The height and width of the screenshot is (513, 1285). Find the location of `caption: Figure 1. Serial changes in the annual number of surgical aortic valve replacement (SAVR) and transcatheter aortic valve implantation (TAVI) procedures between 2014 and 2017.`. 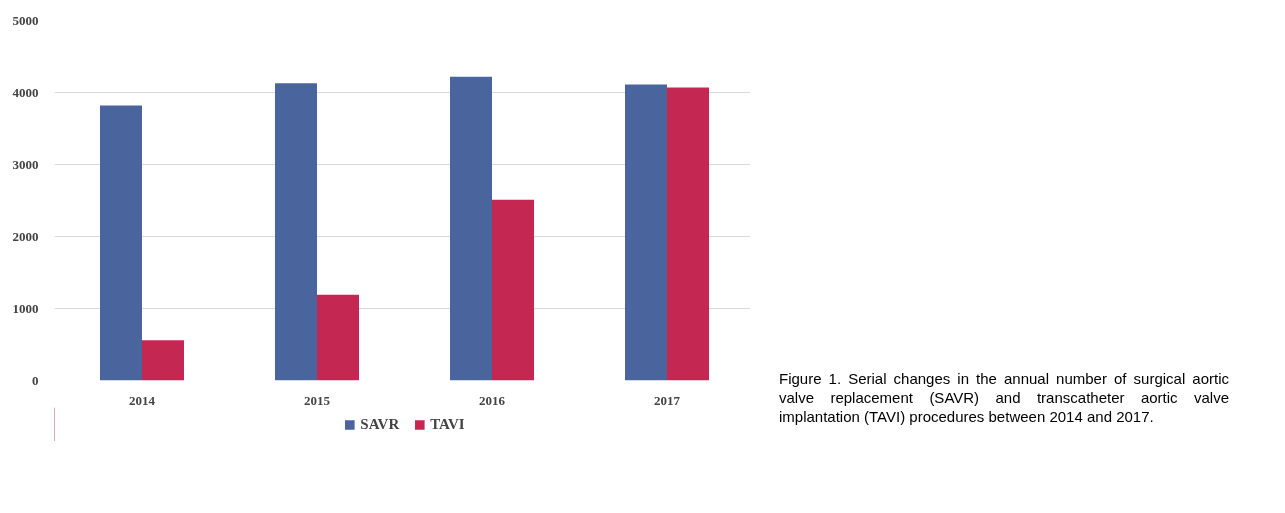

caption: Figure 1. Serial changes in the annual number of surgical aortic valve replacement (SAVR) and transcatheter aortic valve implantation (TAVI) procedures between 2014 and 2017. is located at coordinates (1004, 398).